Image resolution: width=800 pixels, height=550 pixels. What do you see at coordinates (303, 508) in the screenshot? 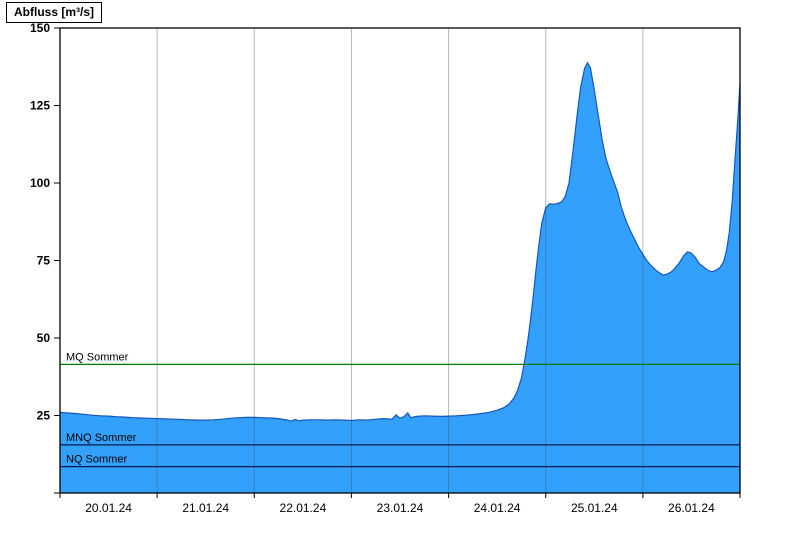
I see `x-tick-label: 22.01.24` at bounding box center [303, 508].